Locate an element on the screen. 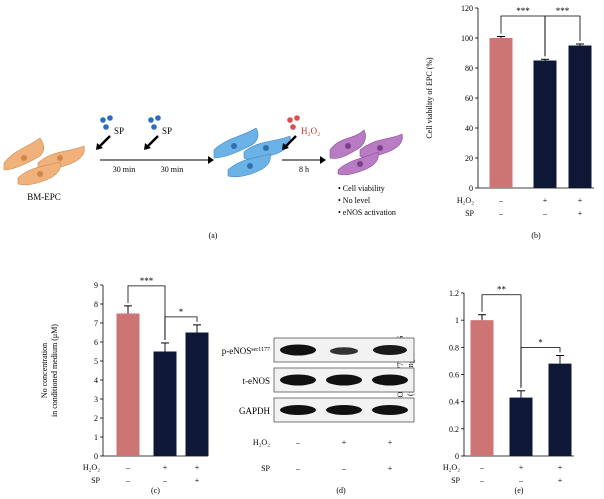 The image size is (604, 499). chart-e-ytick-label-0: 0 is located at coordinates (457, 456).